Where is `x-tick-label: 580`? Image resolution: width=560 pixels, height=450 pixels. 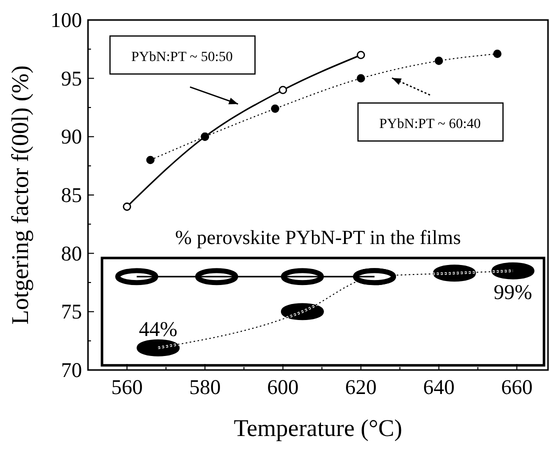 x-tick-label: 580 is located at coordinates (205, 387).